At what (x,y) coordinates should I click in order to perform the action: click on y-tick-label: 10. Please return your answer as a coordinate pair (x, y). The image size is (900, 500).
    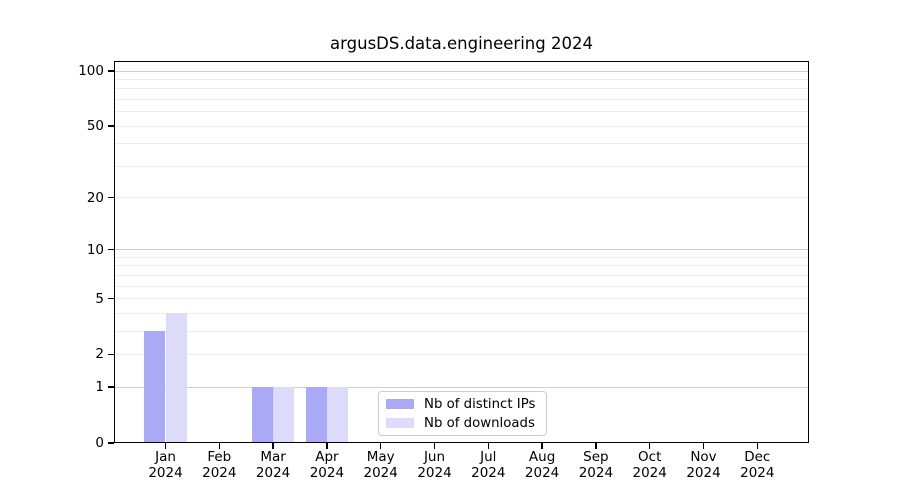
    Looking at the image, I should click on (95, 249).